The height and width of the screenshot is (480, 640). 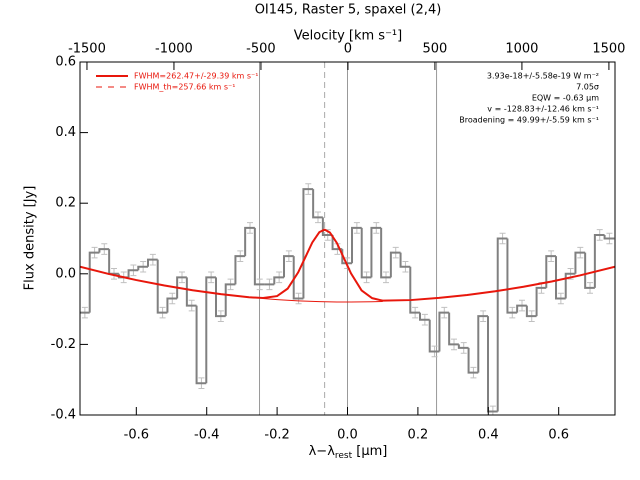 What do you see at coordinates (348, 36) in the screenshot?
I see `x2-axis-label: Velocity [km s⁻¹]` at bounding box center [348, 36].